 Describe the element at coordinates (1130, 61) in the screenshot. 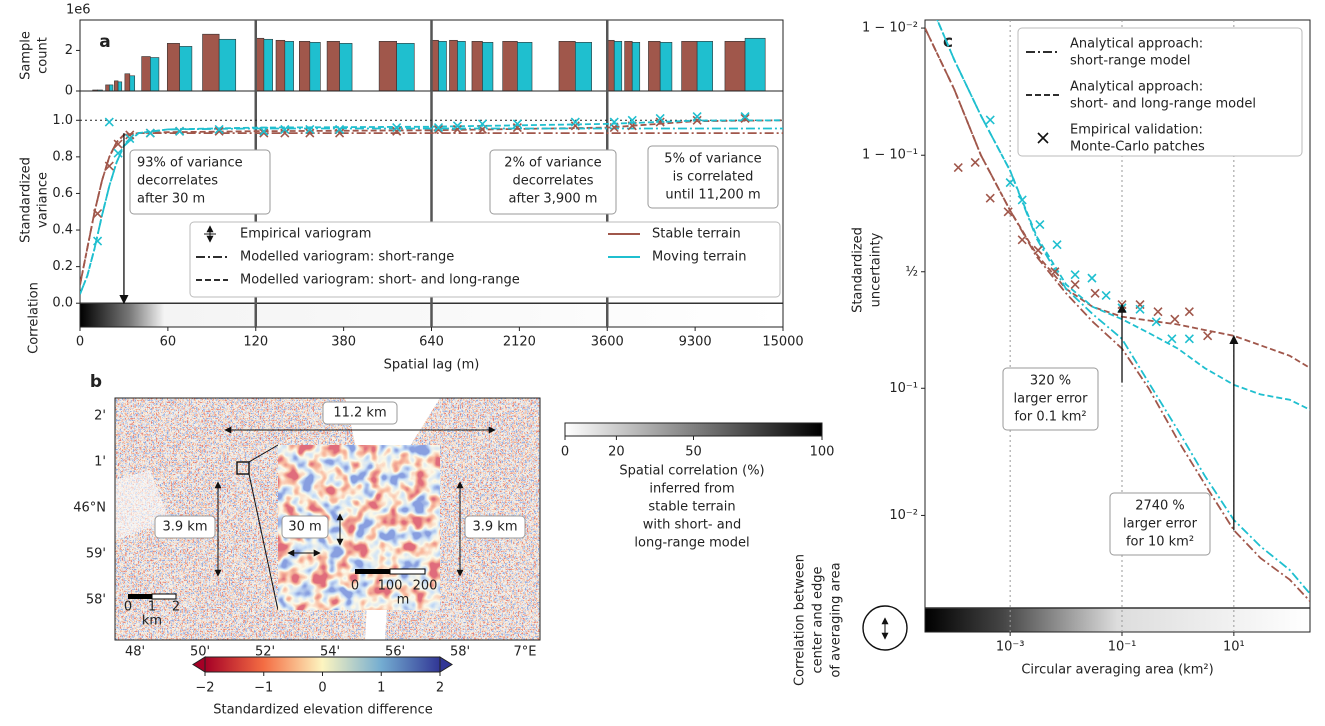

I see `legend-label: short-range model` at that location.